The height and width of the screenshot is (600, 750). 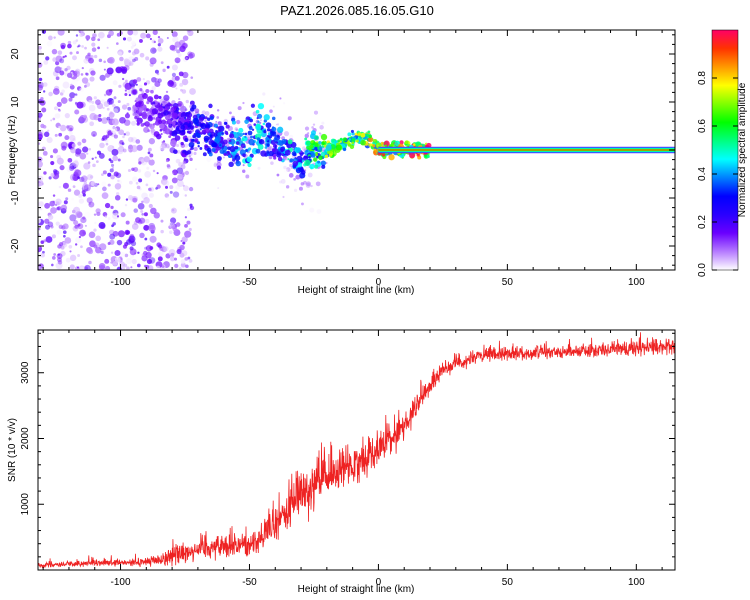 What do you see at coordinates (249, 282) in the screenshot?
I see `x-tick-label: -50` at bounding box center [249, 282].